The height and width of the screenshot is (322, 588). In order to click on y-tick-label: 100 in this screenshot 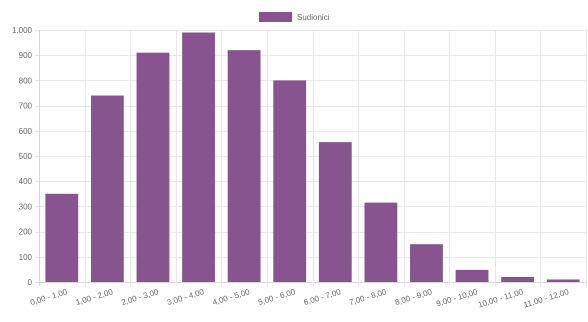, I will do `click(26, 257)`.